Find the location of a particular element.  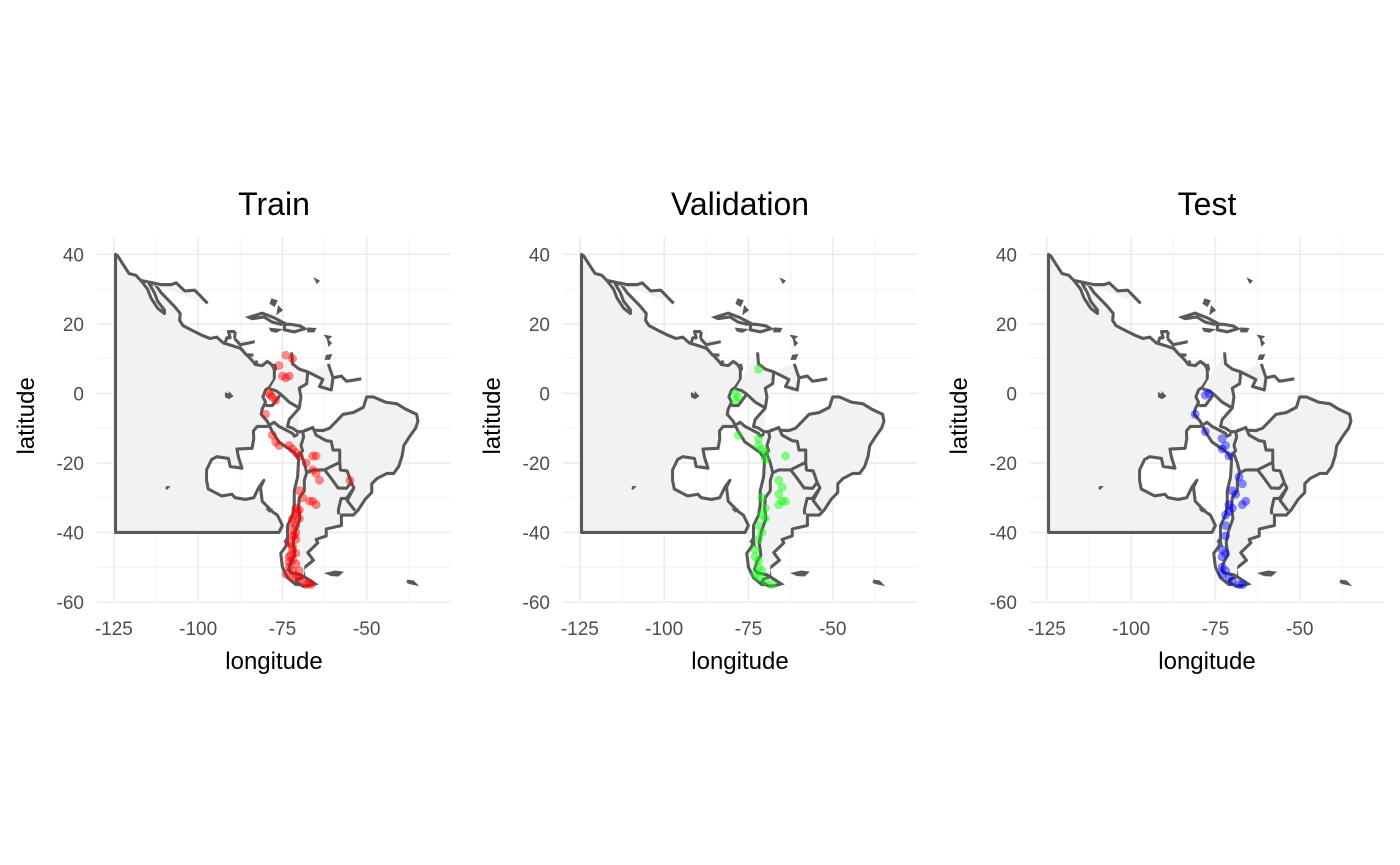

points-train is located at coordinates (308, 470).